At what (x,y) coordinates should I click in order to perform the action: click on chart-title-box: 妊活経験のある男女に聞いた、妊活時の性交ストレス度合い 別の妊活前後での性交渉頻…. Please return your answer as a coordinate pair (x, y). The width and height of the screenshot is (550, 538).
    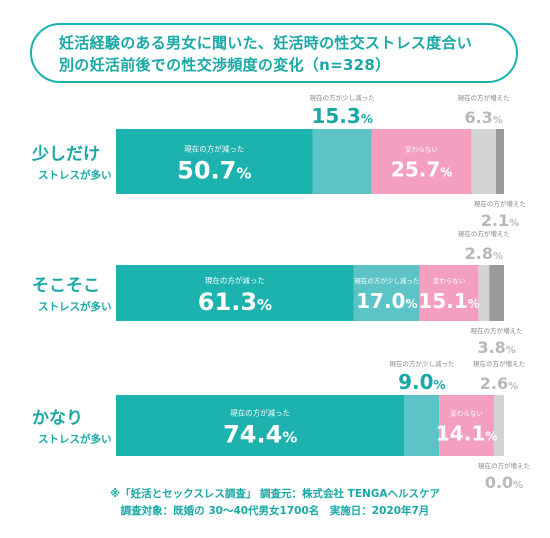
    Looking at the image, I should click on (274, 53).